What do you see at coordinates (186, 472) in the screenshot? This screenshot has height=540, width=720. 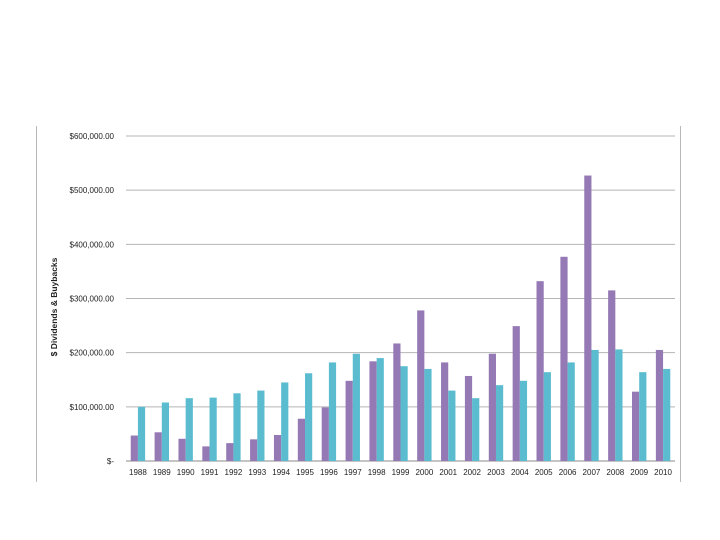 I see `x-tick-label: 1990` at bounding box center [186, 472].